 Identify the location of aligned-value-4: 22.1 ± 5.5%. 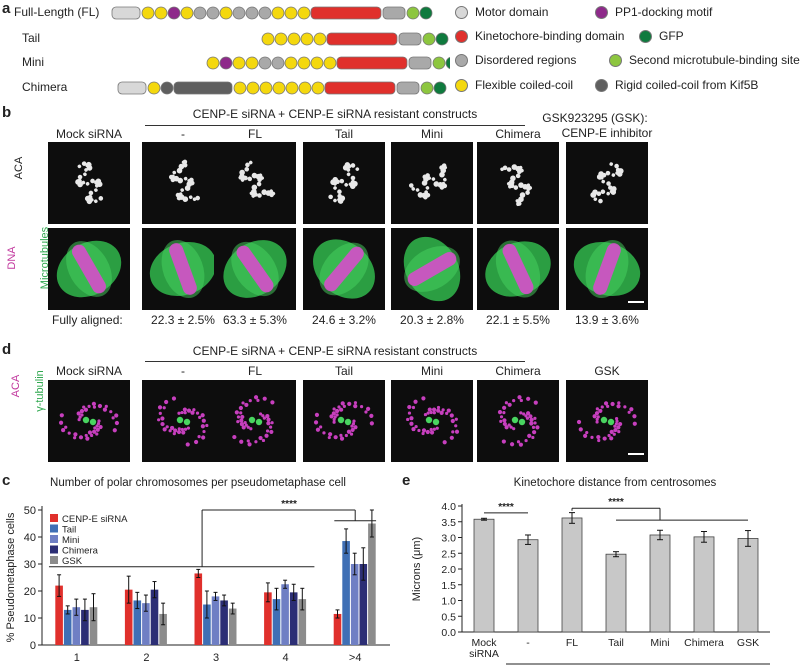
(518, 320).